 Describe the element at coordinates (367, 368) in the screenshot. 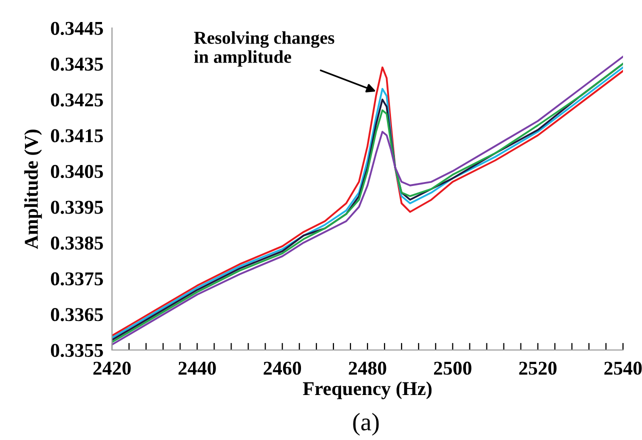

I see `x-tick-label: 2480` at that location.